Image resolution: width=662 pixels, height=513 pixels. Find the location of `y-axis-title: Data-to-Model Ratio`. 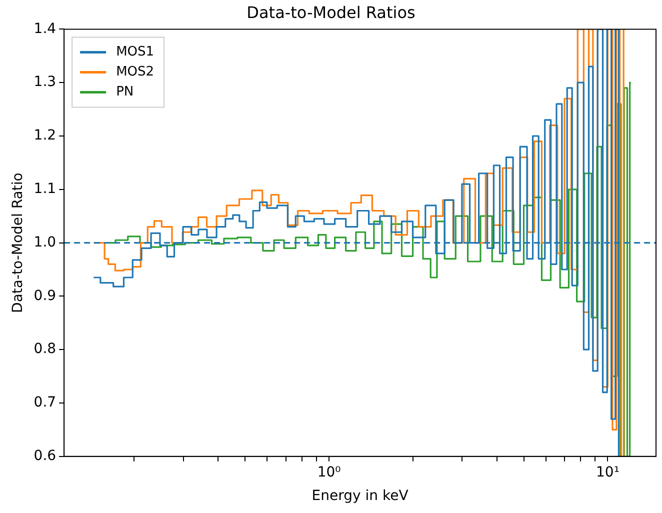

y-axis-title: Data-to-Model Ratio is located at coordinates (18, 242).